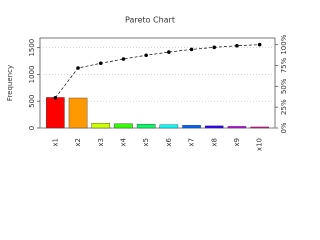  I want to click on y2-tick-label: 75%, so click(284, 65).